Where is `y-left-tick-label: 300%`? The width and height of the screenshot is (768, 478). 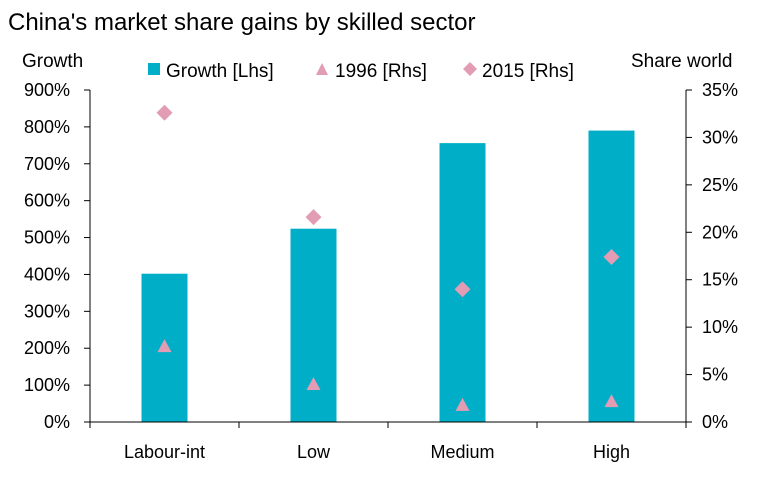
y-left-tick-label: 300% is located at coordinates (47, 311).